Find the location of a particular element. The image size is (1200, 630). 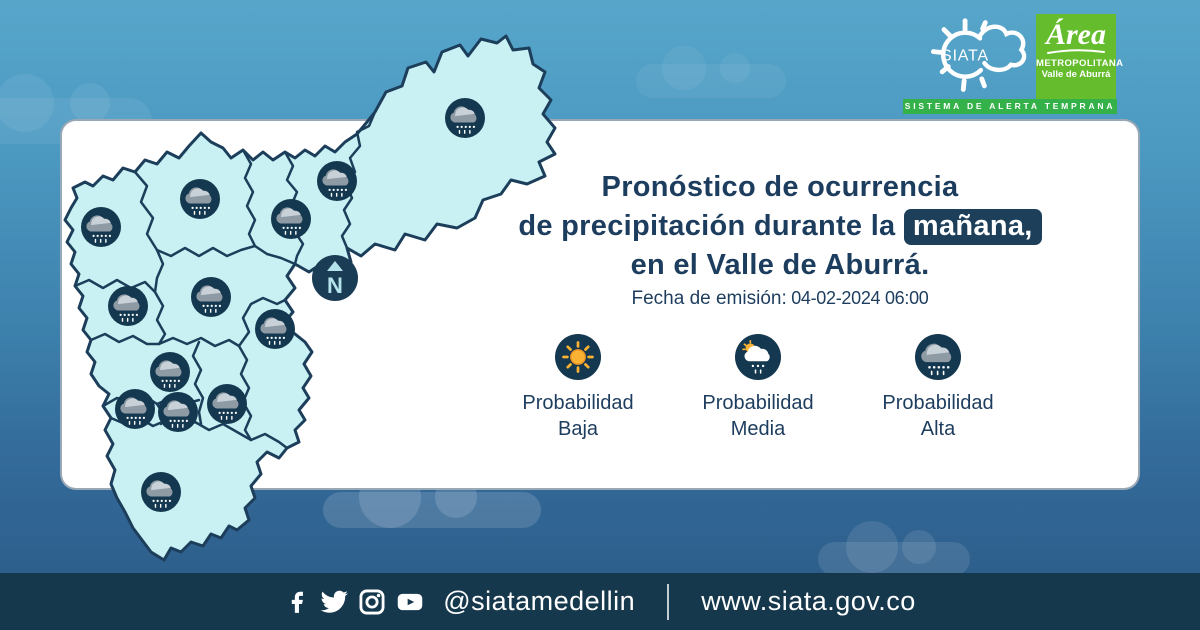

area-logo-line2: Valle de Aburrá is located at coordinates (1076, 74).